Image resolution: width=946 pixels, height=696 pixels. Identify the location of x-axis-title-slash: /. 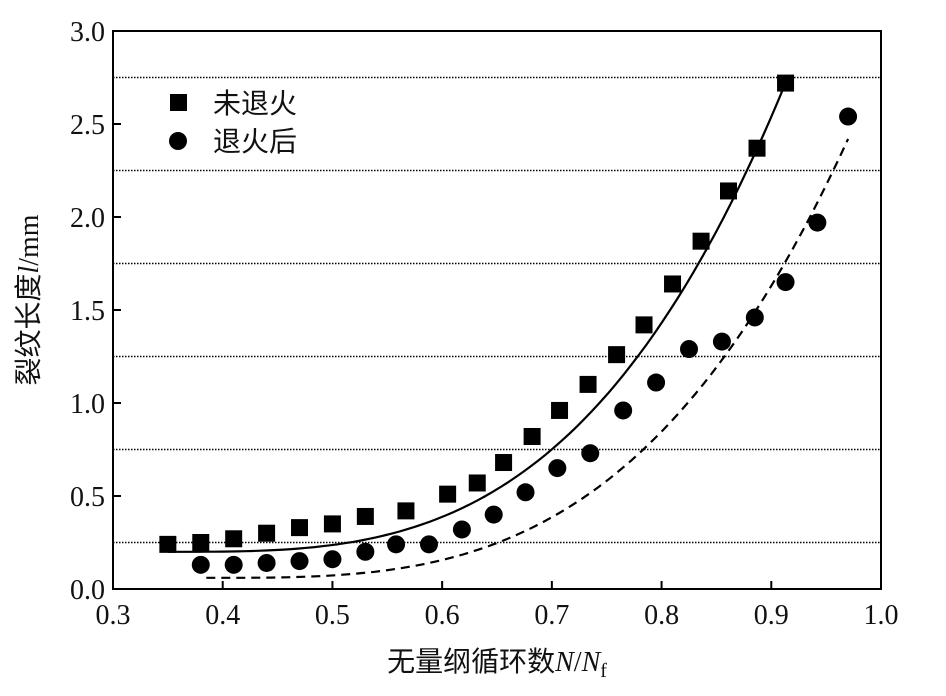
(578, 662).